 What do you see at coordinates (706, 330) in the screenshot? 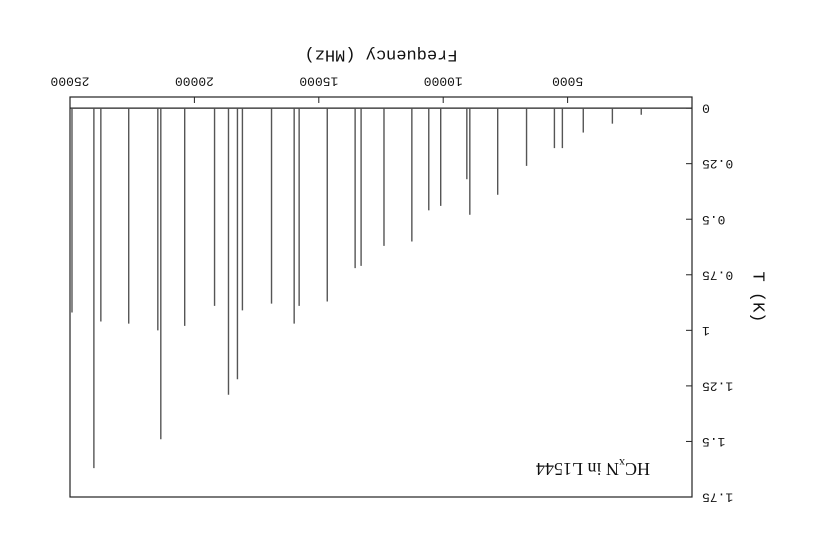
I see `y-tick-label: 1` at bounding box center [706, 330].